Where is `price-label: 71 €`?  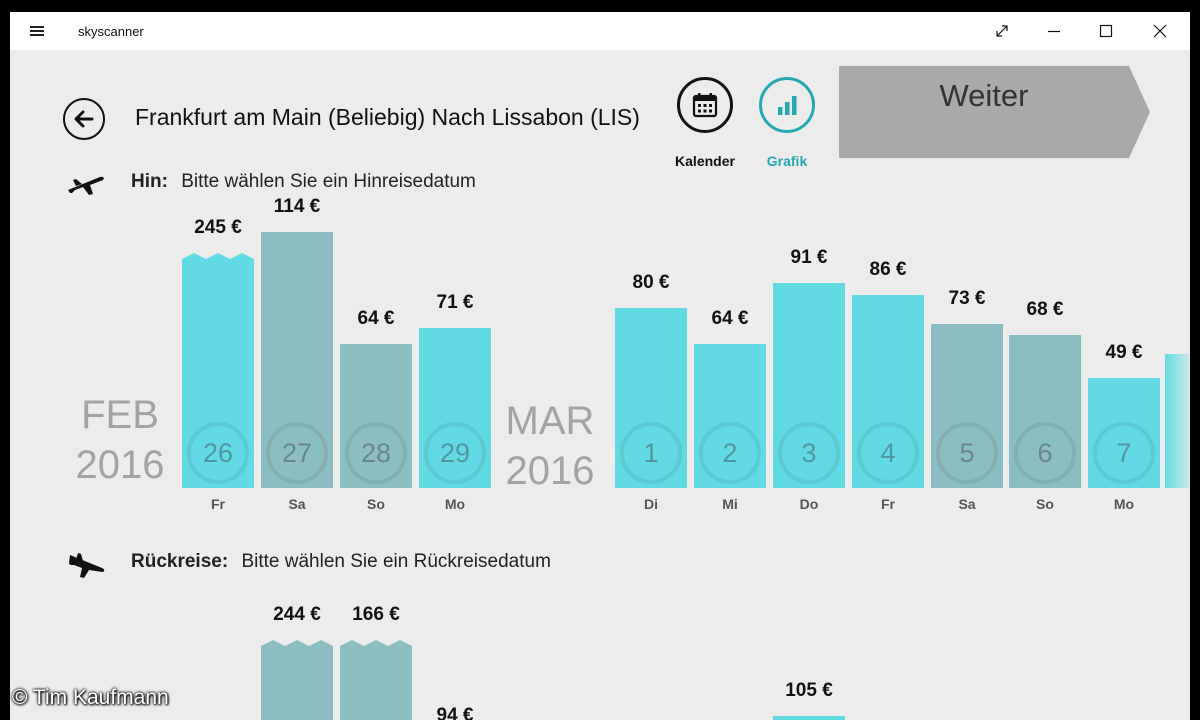 price-label: 71 € is located at coordinates (455, 303).